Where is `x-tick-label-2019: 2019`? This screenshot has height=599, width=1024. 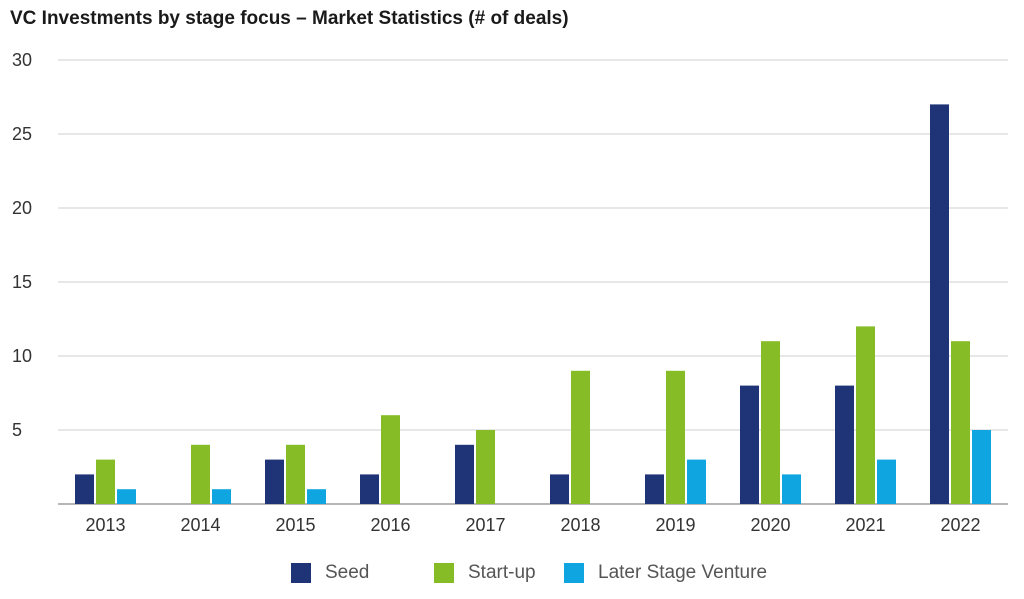 x-tick-label-2019: 2019 is located at coordinates (675, 525).